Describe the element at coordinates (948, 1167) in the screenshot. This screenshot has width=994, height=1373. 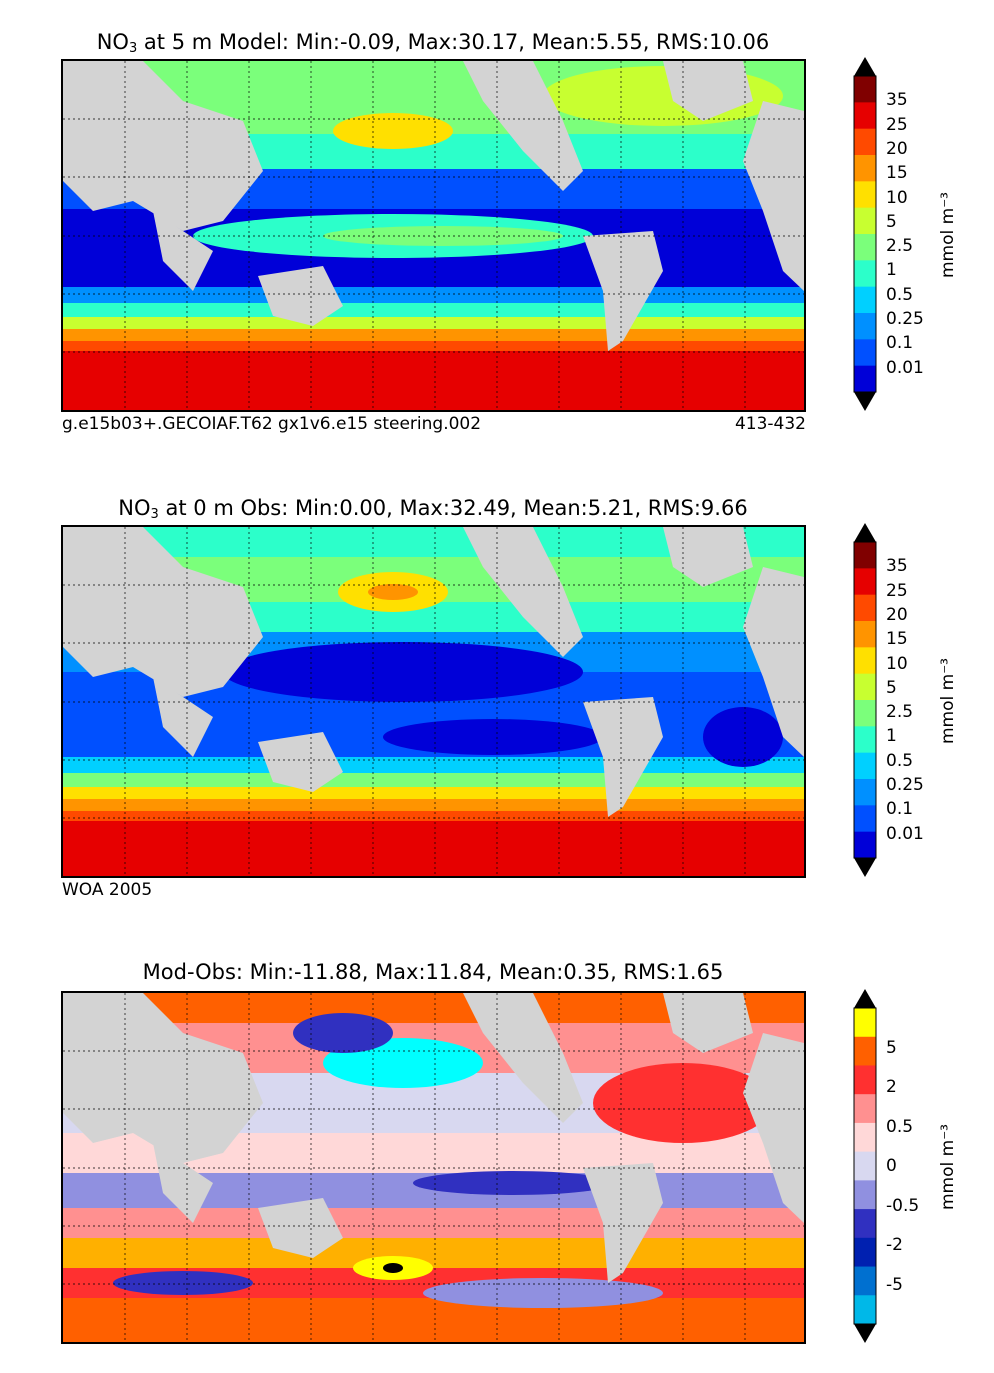
I see `diff-colorbar-label: mmol m⁻³` at that location.